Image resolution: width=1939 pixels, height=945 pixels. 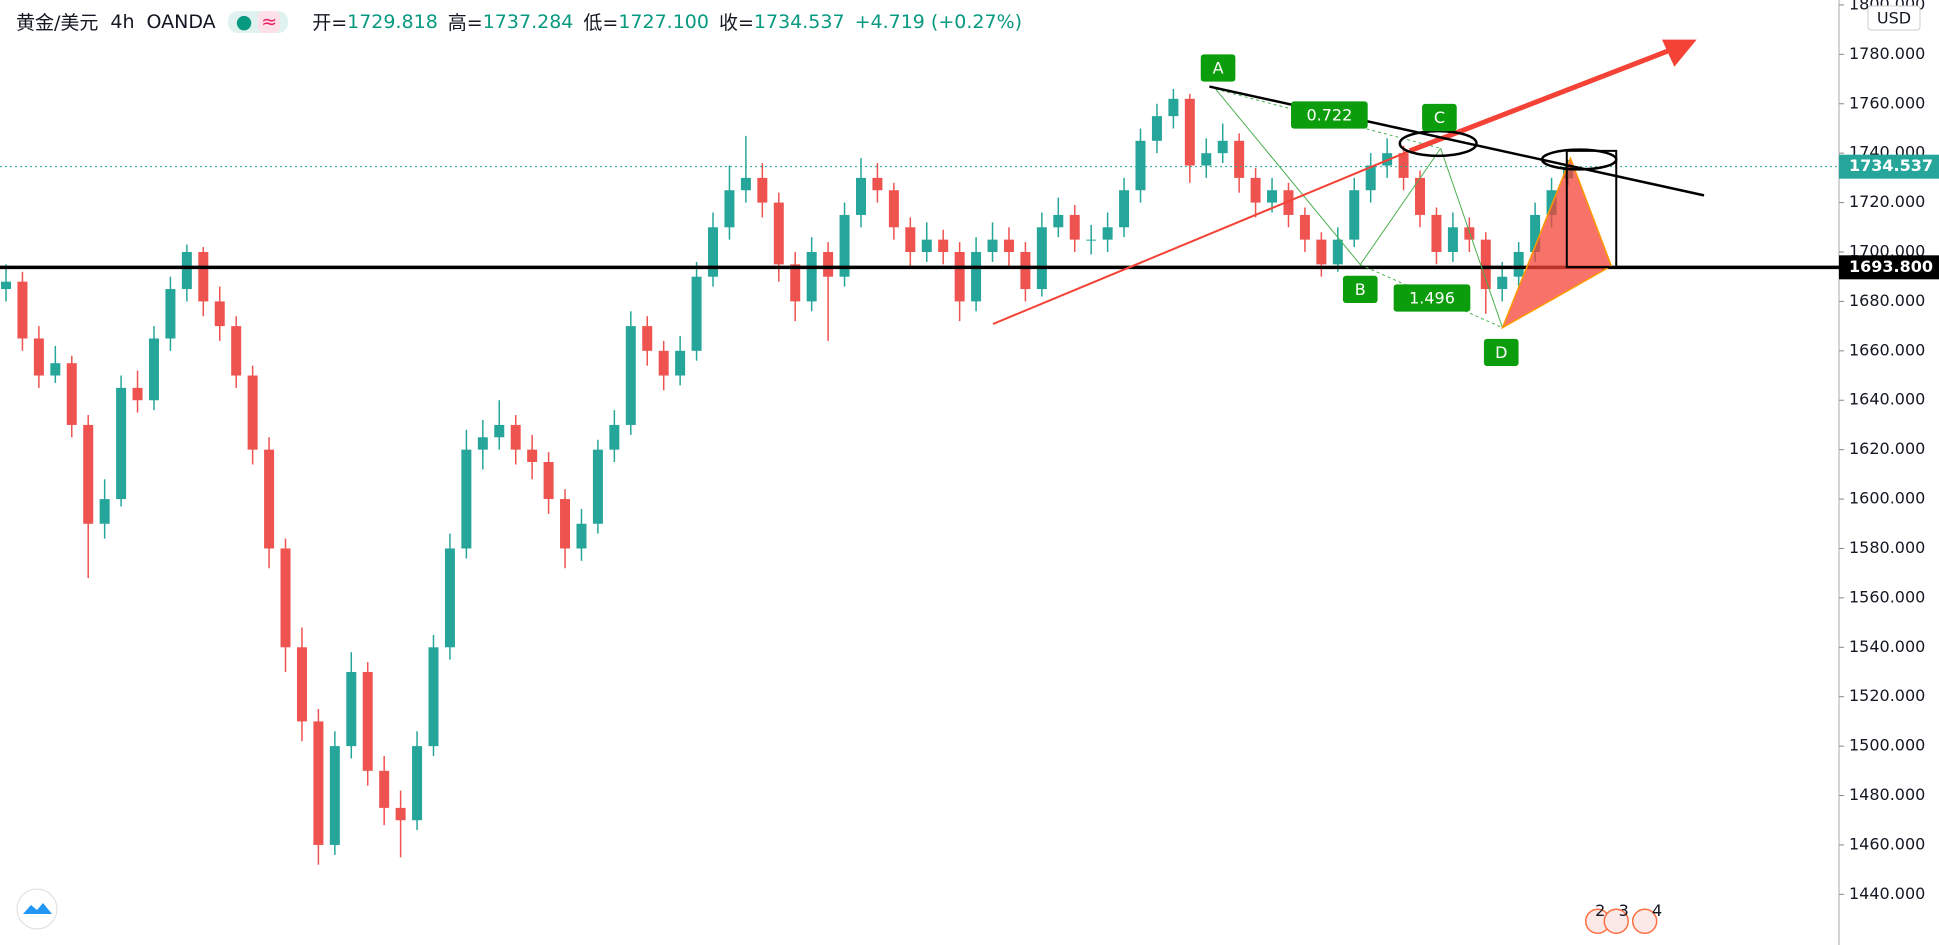 I want to click on logo-icon, so click(x=37, y=908).